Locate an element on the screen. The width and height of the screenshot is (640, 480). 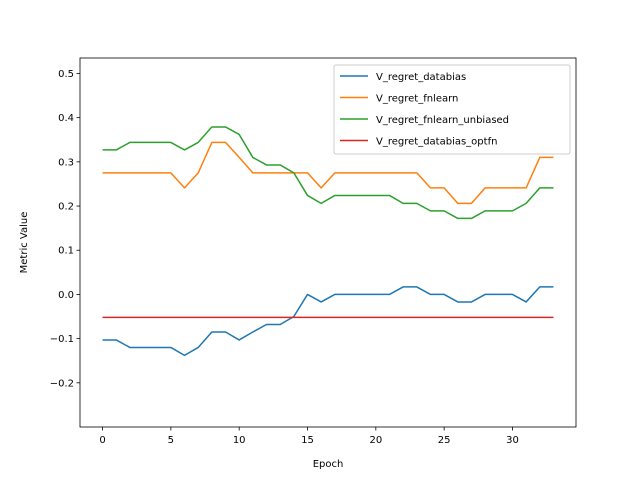
x-tick-label: 0 is located at coordinates (102, 440).